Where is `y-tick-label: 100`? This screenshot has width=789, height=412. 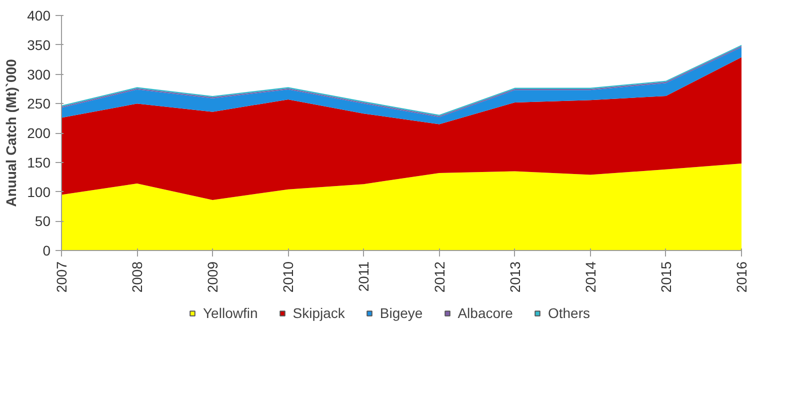 y-tick-label: 100 is located at coordinates (39, 192).